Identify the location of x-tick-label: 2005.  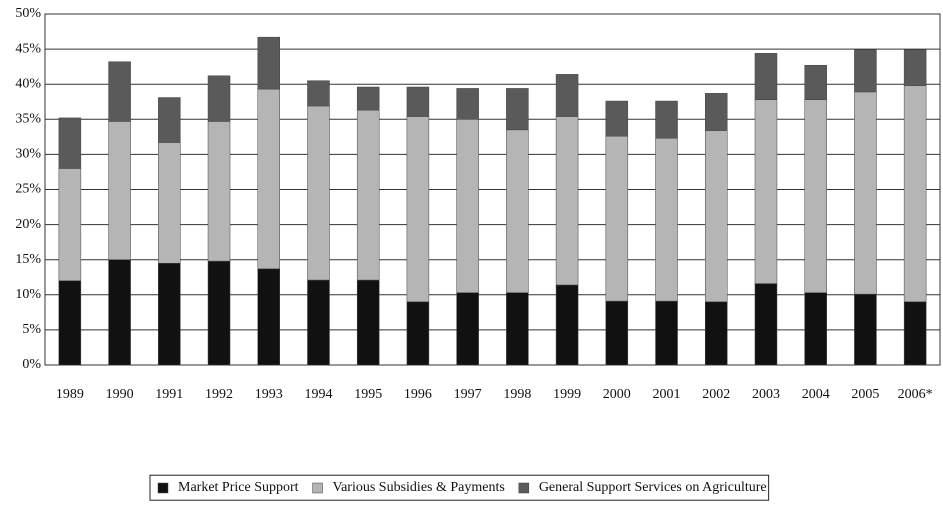
(865, 394).